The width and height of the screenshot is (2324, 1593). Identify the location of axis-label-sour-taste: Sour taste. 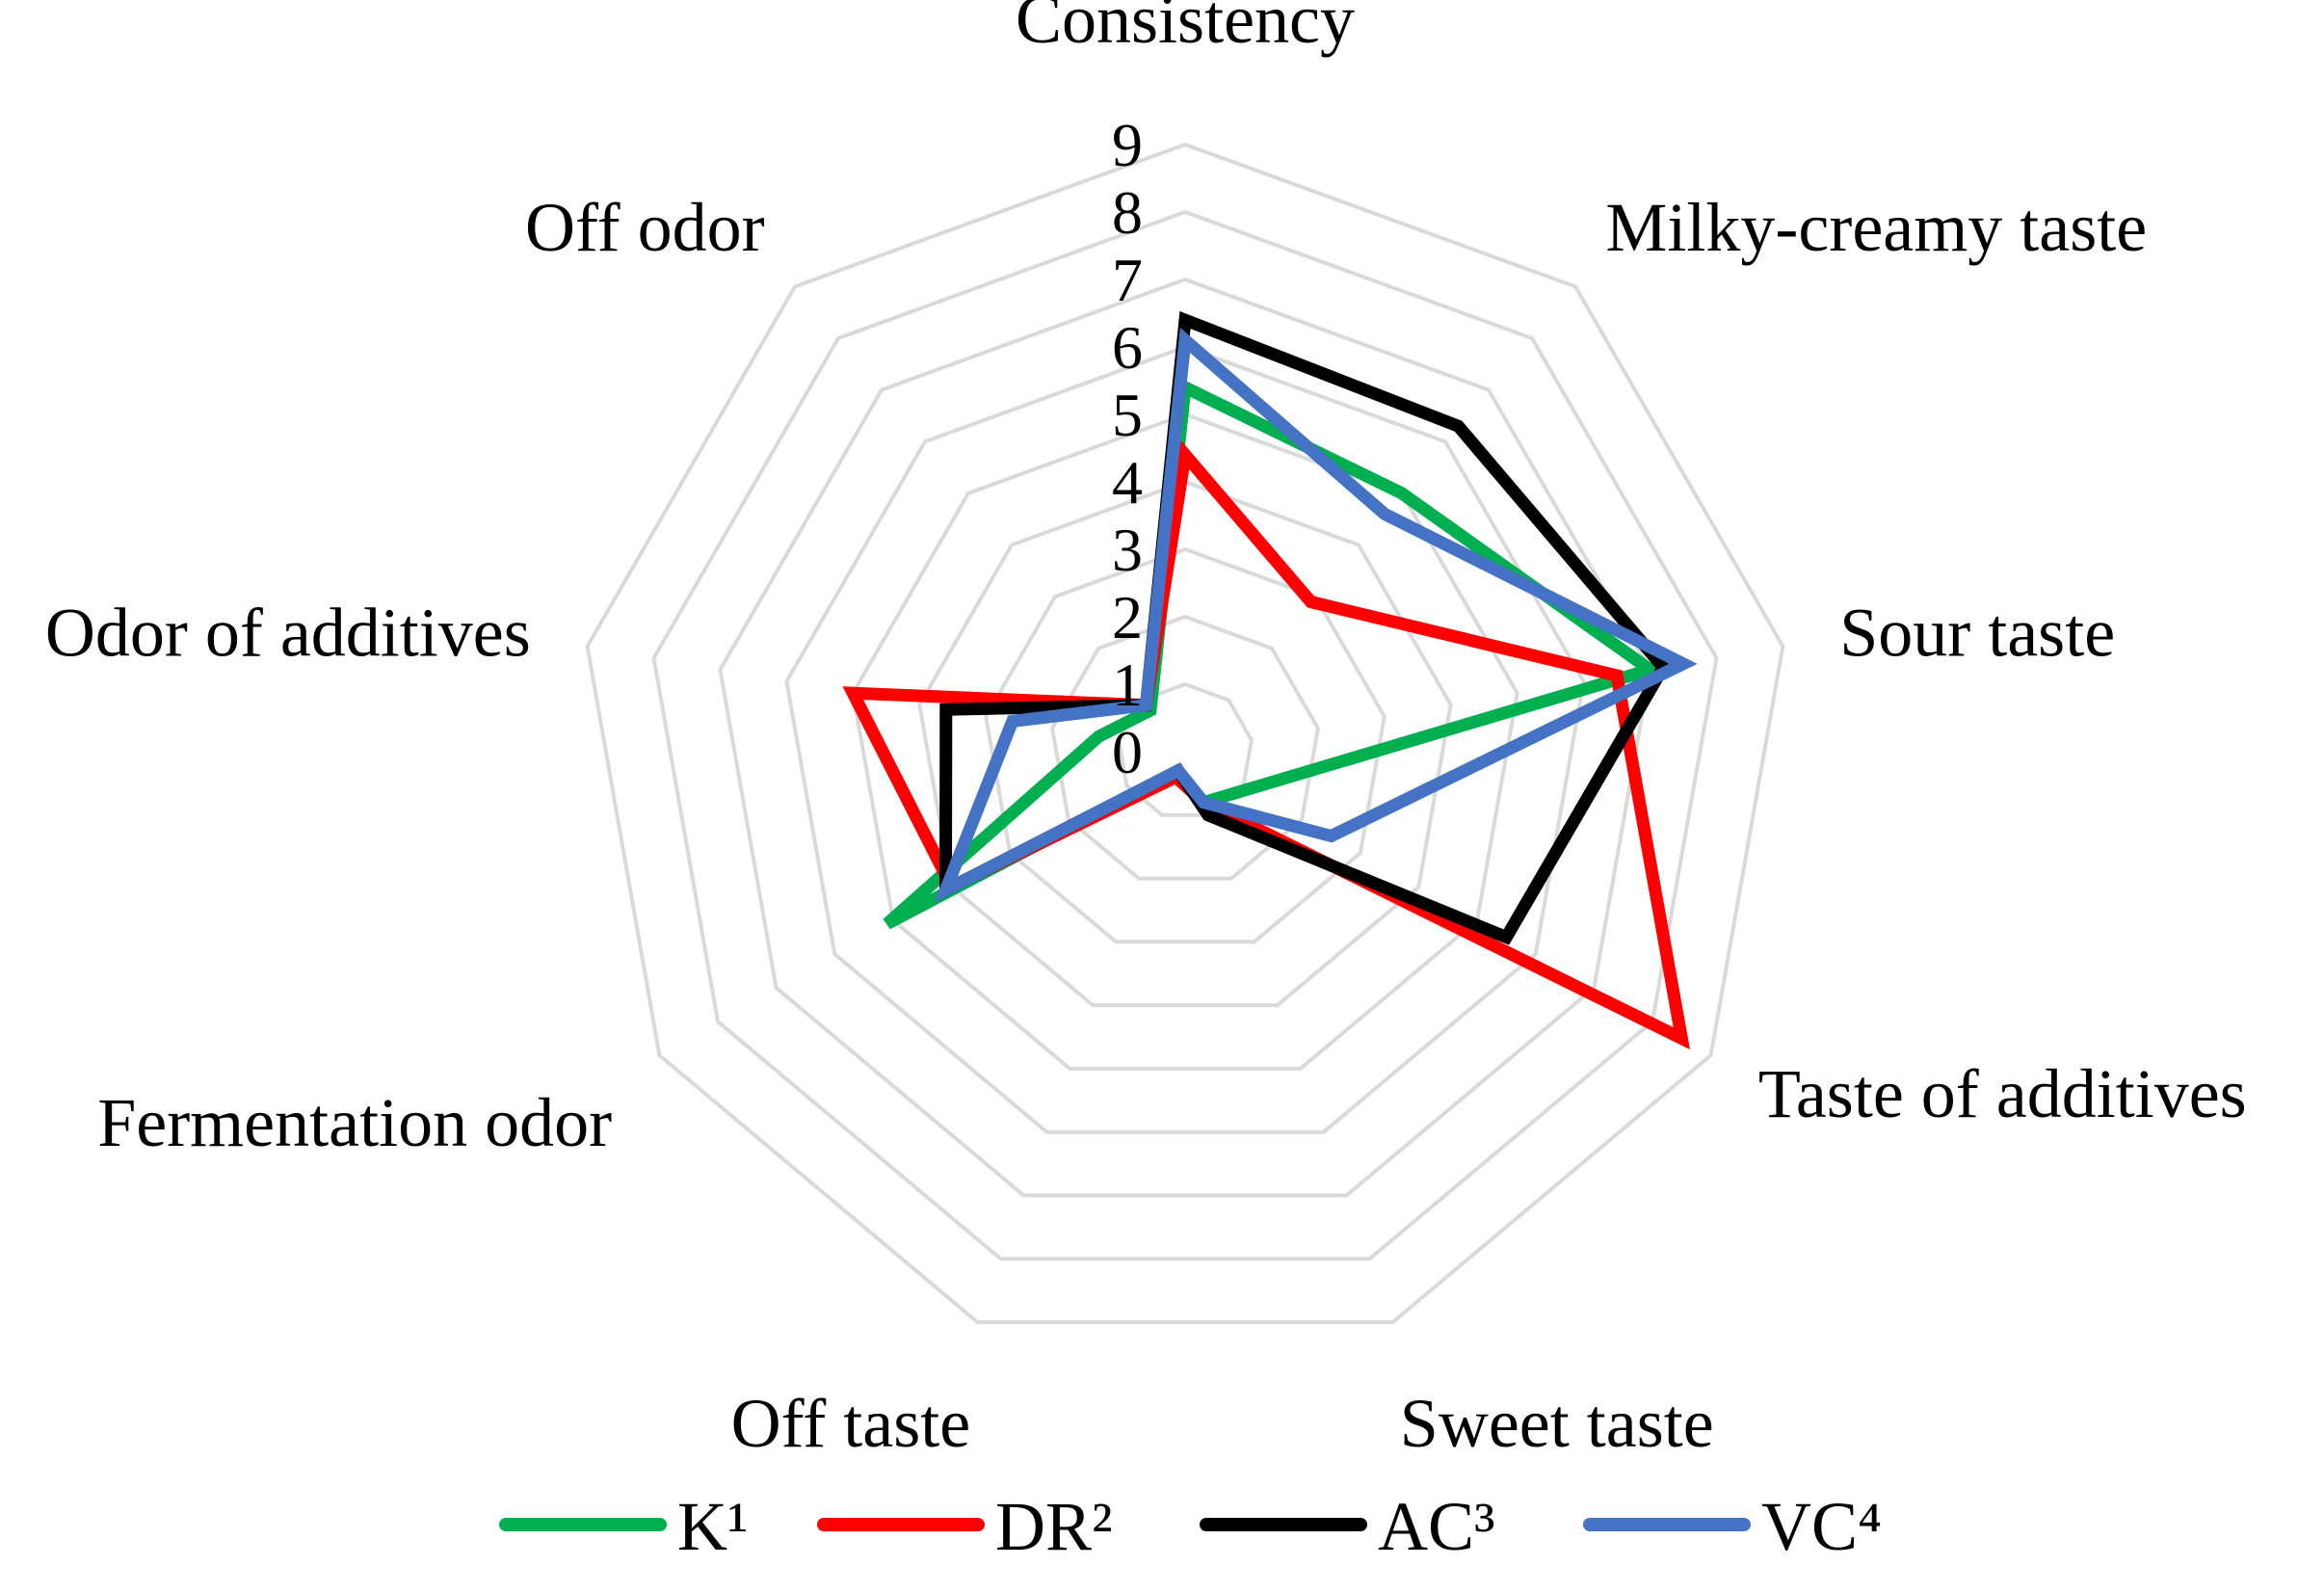
(1977, 633).